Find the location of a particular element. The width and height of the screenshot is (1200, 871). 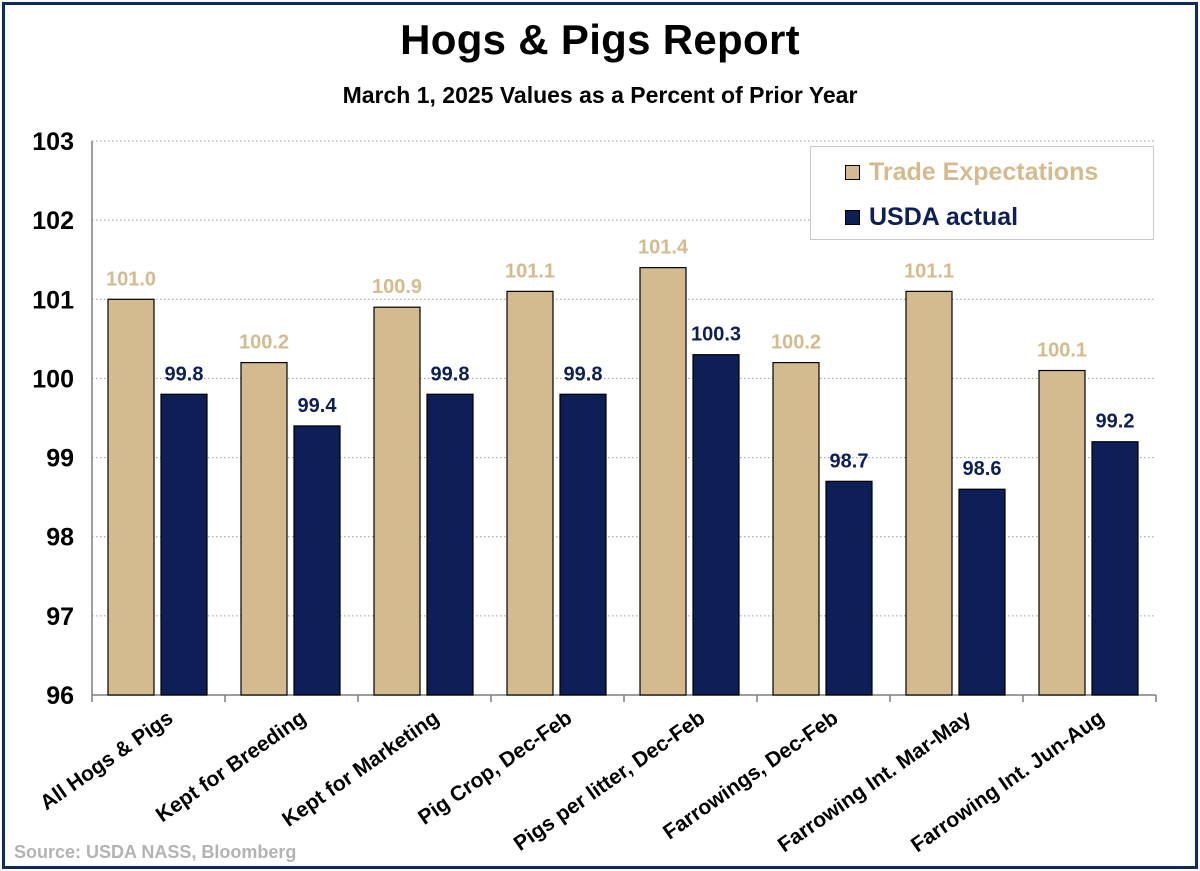

data-label-trade: 101.4 is located at coordinates (663, 248).